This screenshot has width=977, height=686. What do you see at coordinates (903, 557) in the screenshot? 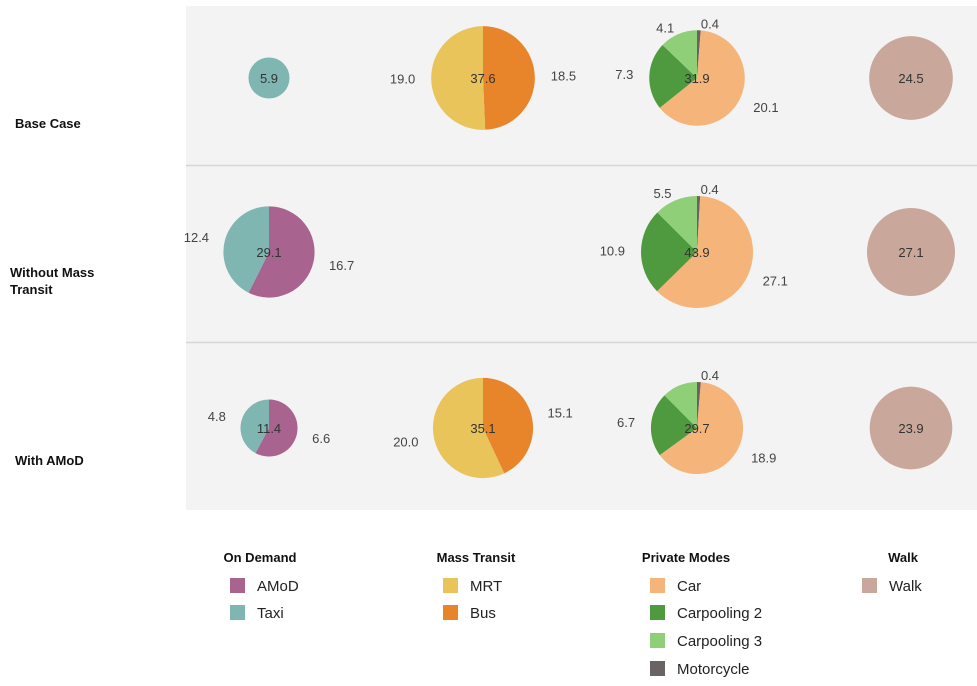
I see `legend-title: Walk` at bounding box center [903, 557].